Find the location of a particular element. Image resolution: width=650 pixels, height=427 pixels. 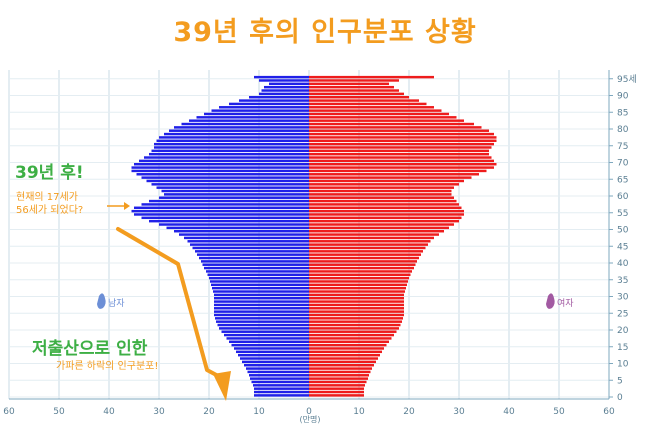

x-tick-label: 40 is located at coordinates (109, 412).